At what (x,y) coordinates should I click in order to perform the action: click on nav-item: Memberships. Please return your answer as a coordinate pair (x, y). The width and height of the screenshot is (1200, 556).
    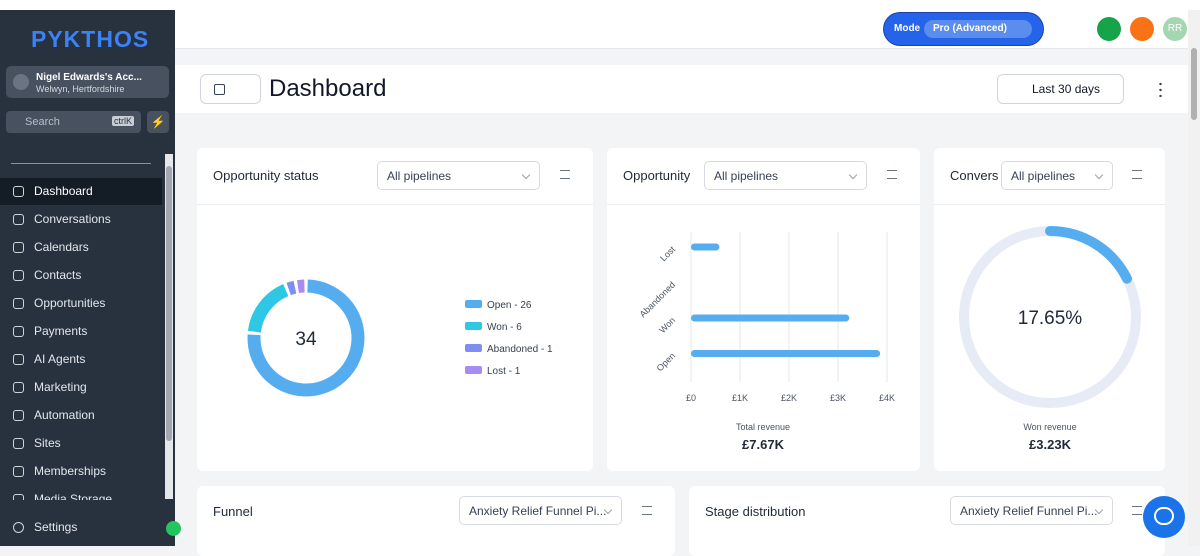
    Looking at the image, I should click on (81, 471).